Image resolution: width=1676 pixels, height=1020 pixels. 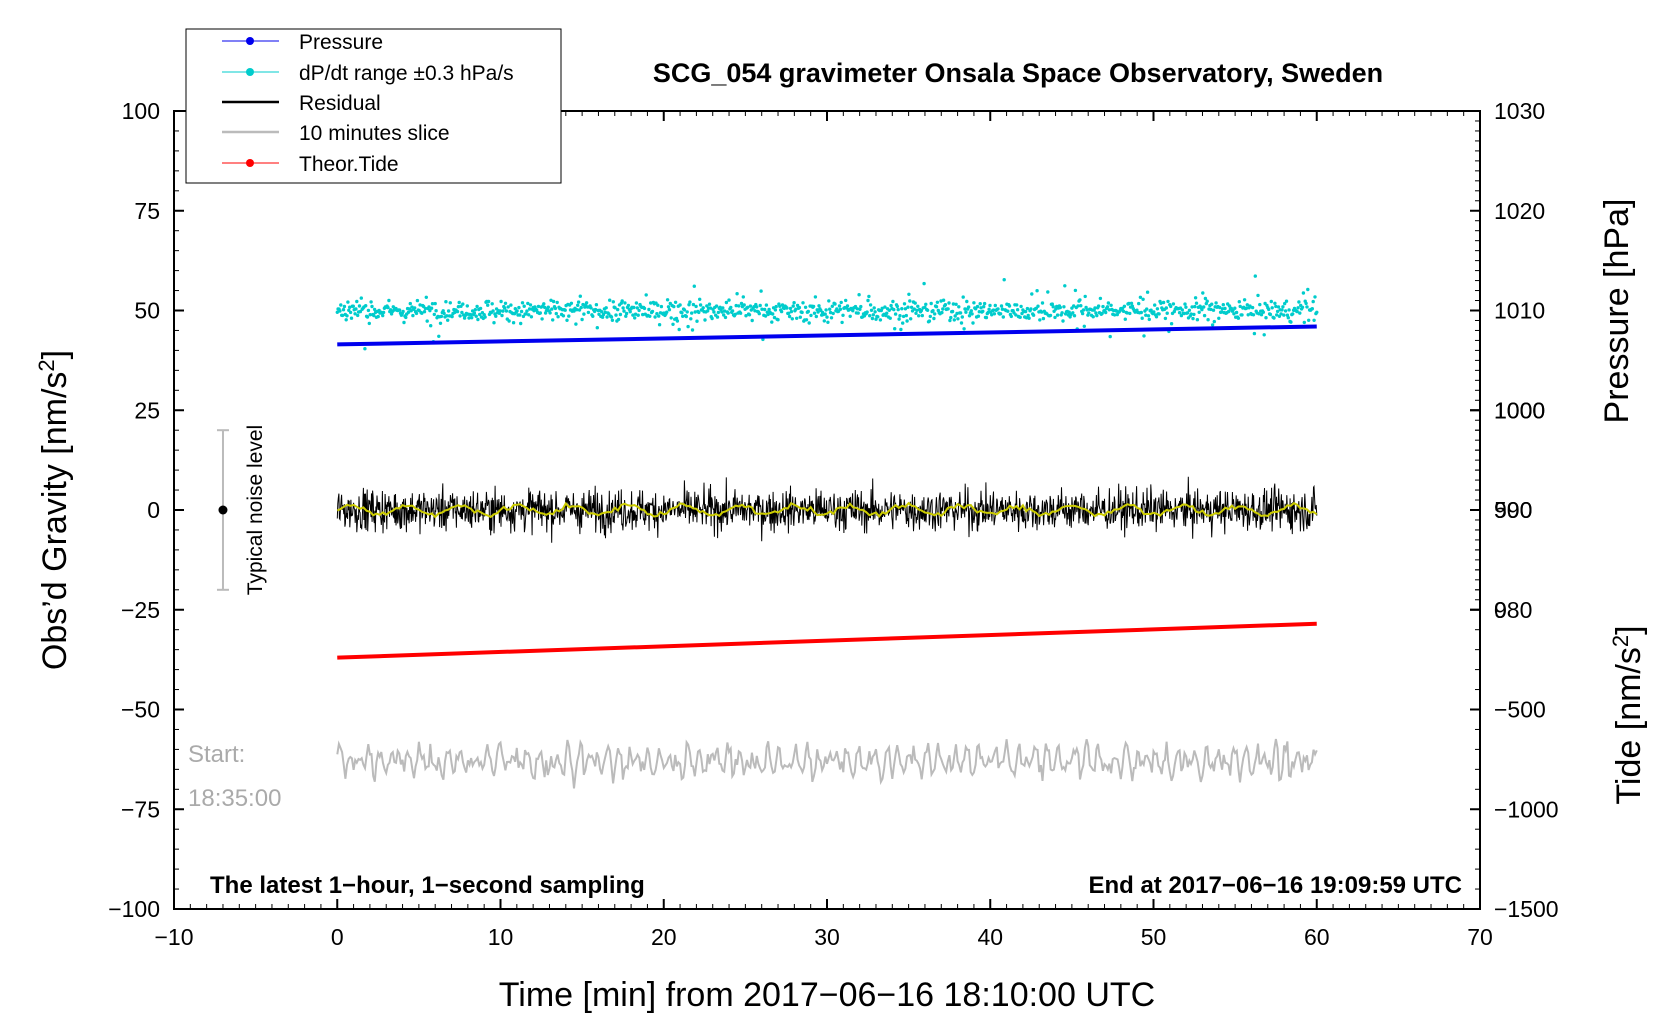 What do you see at coordinates (1500, 610) in the screenshot?
I see `y-tide-tick-label-0: 0` at bounding box center [1500, 610].